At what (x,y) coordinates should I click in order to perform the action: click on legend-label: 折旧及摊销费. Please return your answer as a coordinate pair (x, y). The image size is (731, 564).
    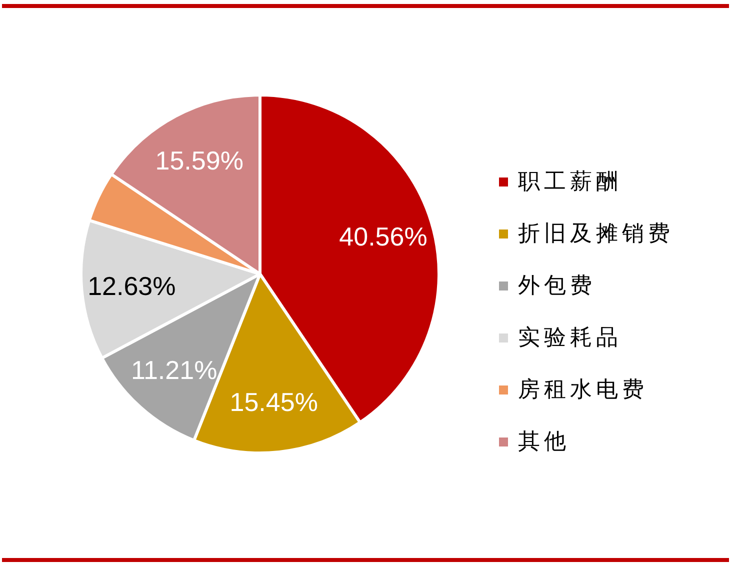
    Looking at the image, I should click on (596, 234).